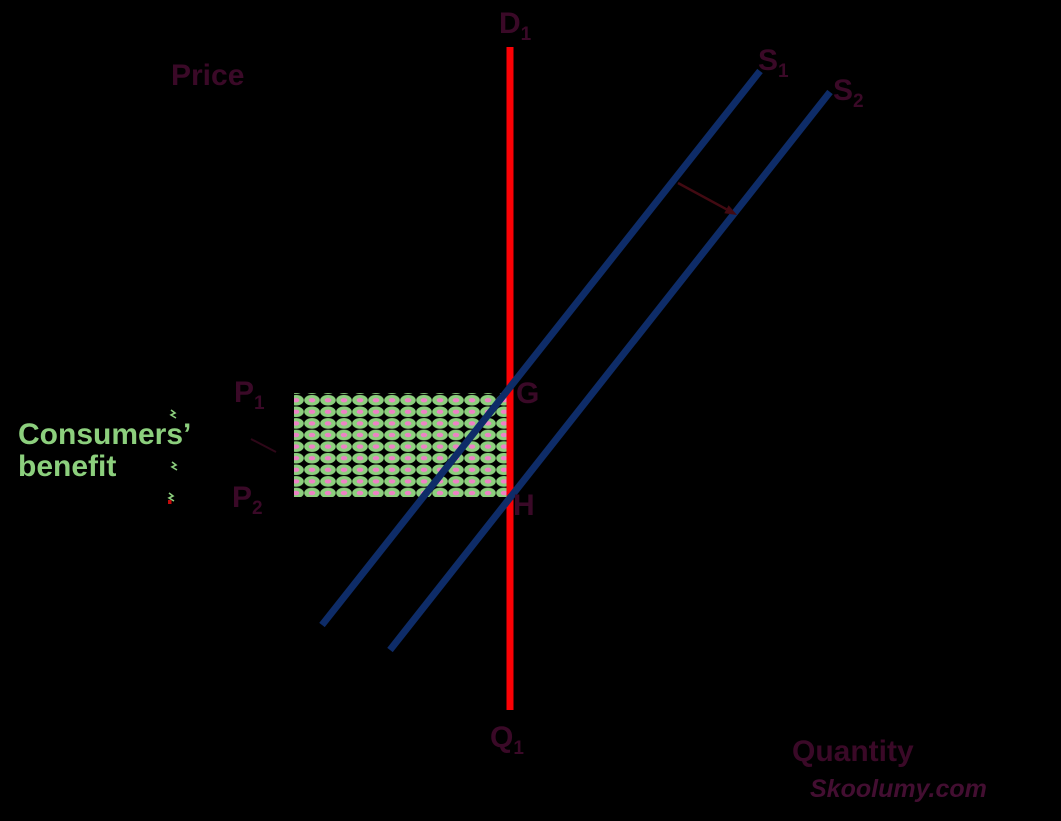  I want to click on supply-shift-arrow-shaft, so click(702, 196).